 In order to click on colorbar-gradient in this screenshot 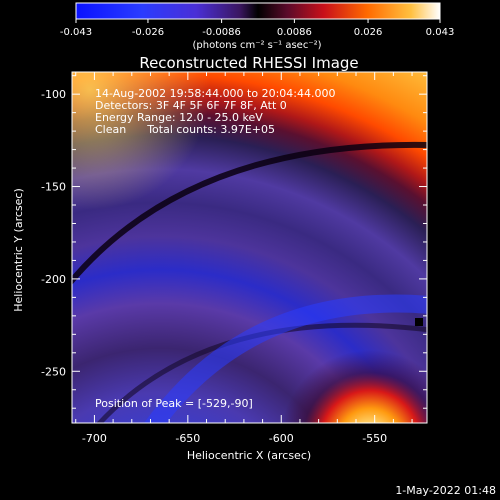, I will do `click(258, 11)`.